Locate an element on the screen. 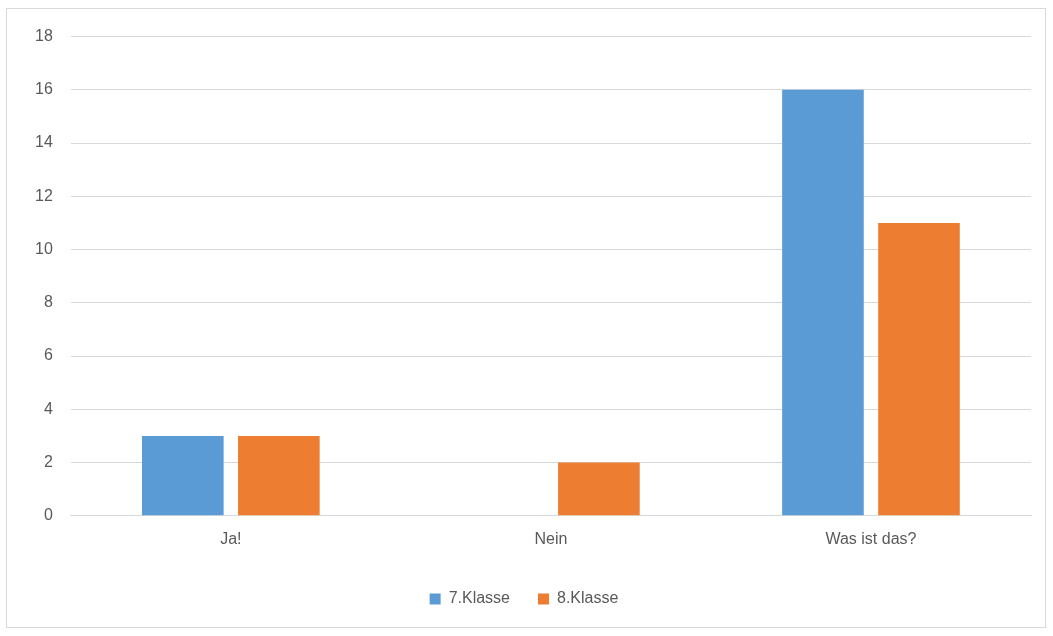 This screenshot has width=1053, height=636. y-tick-label: 10 is located at coordinates (44, 248).